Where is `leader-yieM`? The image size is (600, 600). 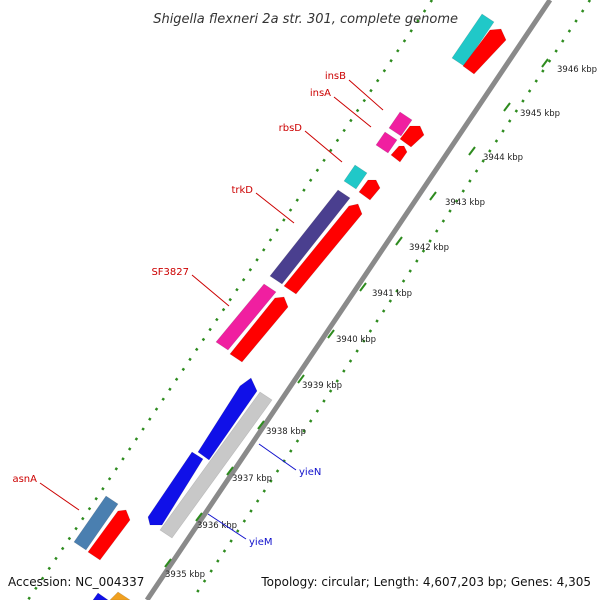
leader-yieM is located at coordinates (227, 526).